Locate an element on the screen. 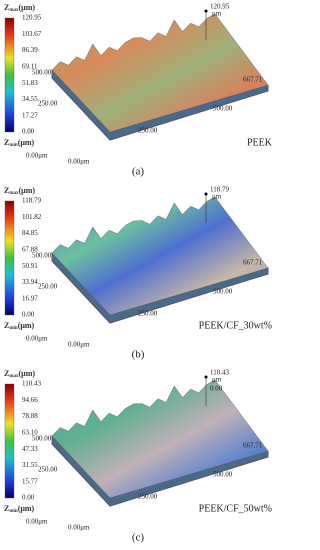  colorbar-tick: 110.43 is located at coordinates (31, 384).